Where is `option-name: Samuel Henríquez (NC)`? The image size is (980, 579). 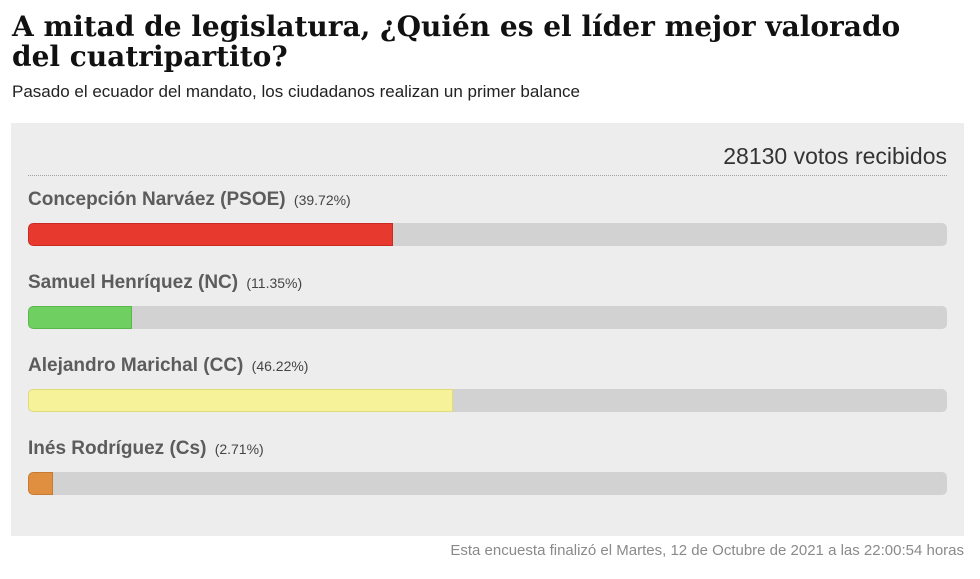
option-name: Samuel Henríquez (NC) is located at coordinates (133, 282).